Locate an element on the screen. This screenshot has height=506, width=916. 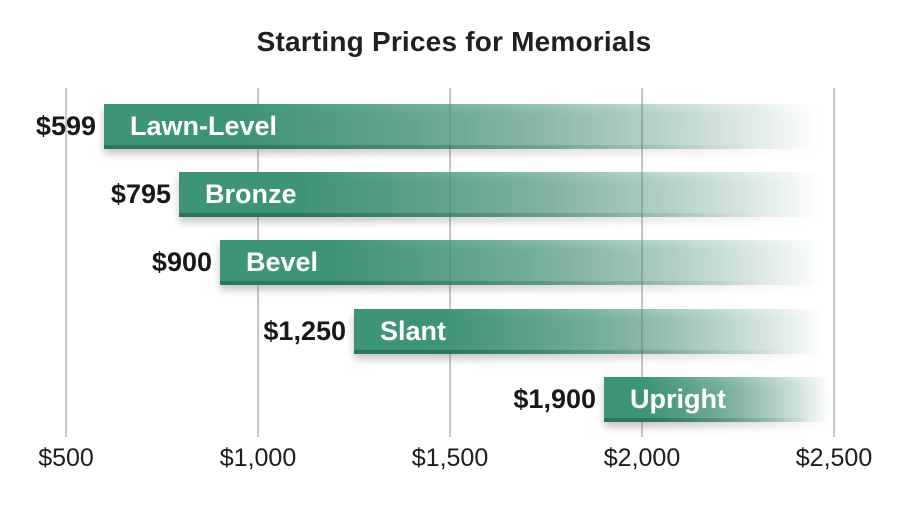
x-axis-tick-label: $500 is located at coordinates (66, 458).